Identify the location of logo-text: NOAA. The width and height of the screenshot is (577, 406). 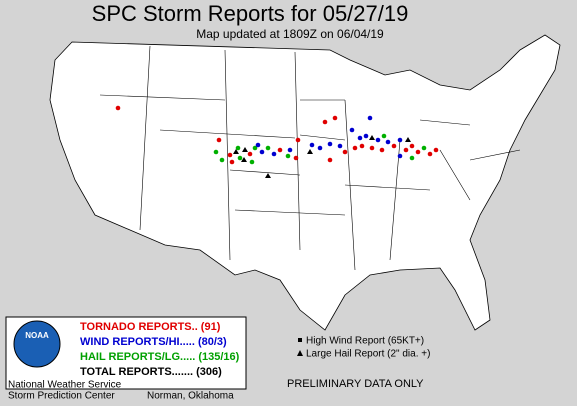
(37, 335).